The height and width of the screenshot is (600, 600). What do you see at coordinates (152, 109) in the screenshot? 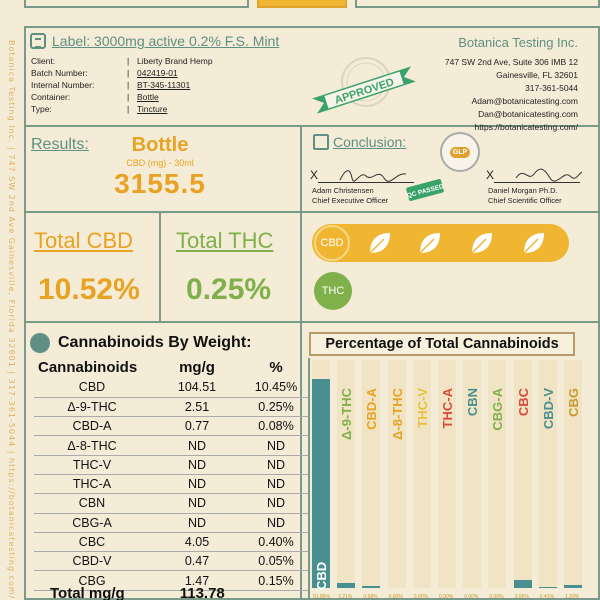
I see `info-value: Tincture` at bounding box center [152, 109].